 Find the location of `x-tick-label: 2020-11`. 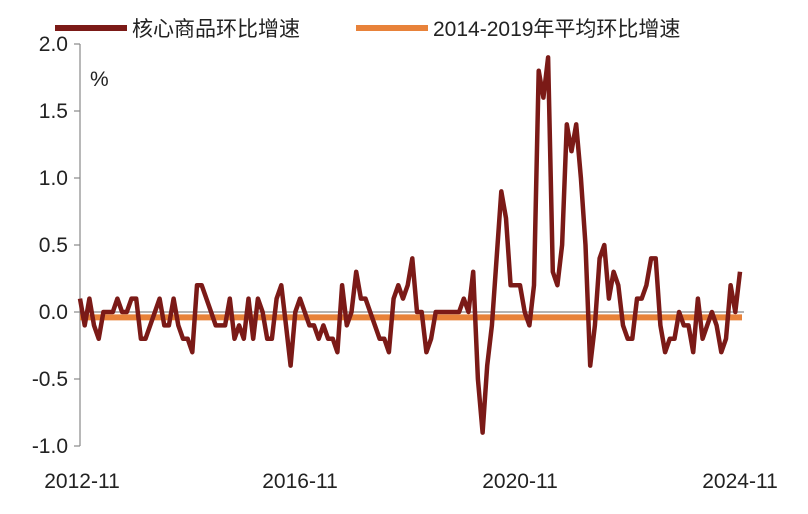

x-tick-label: 2020-11 is located at coordinates (520, 481).